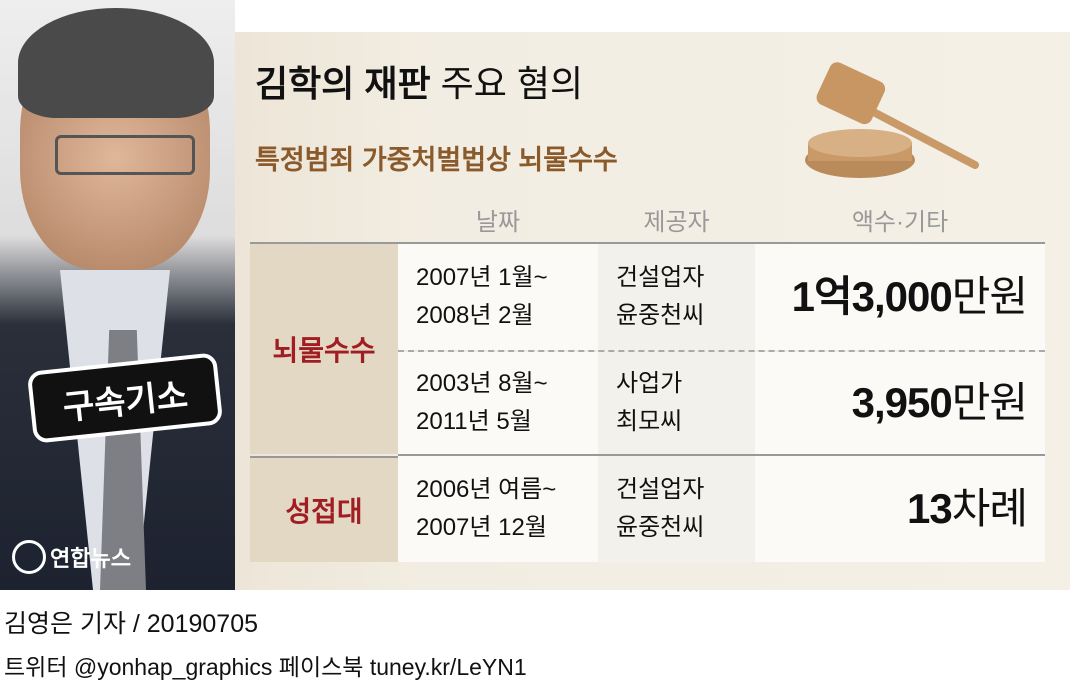  What do you see at coordinates (892, 120) in the screenshot?
I see `gavel-icon` at bounding box center [892, 120].